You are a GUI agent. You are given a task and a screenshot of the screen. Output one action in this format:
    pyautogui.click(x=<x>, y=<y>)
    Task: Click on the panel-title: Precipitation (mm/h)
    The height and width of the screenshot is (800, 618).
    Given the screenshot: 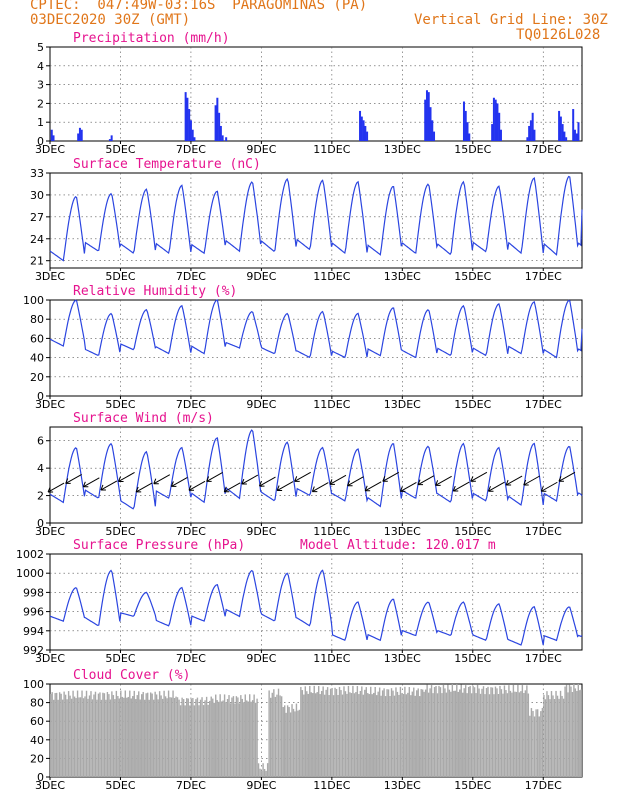 What is the action you would take?
    pyautogui.click(x=151, y=38)
    